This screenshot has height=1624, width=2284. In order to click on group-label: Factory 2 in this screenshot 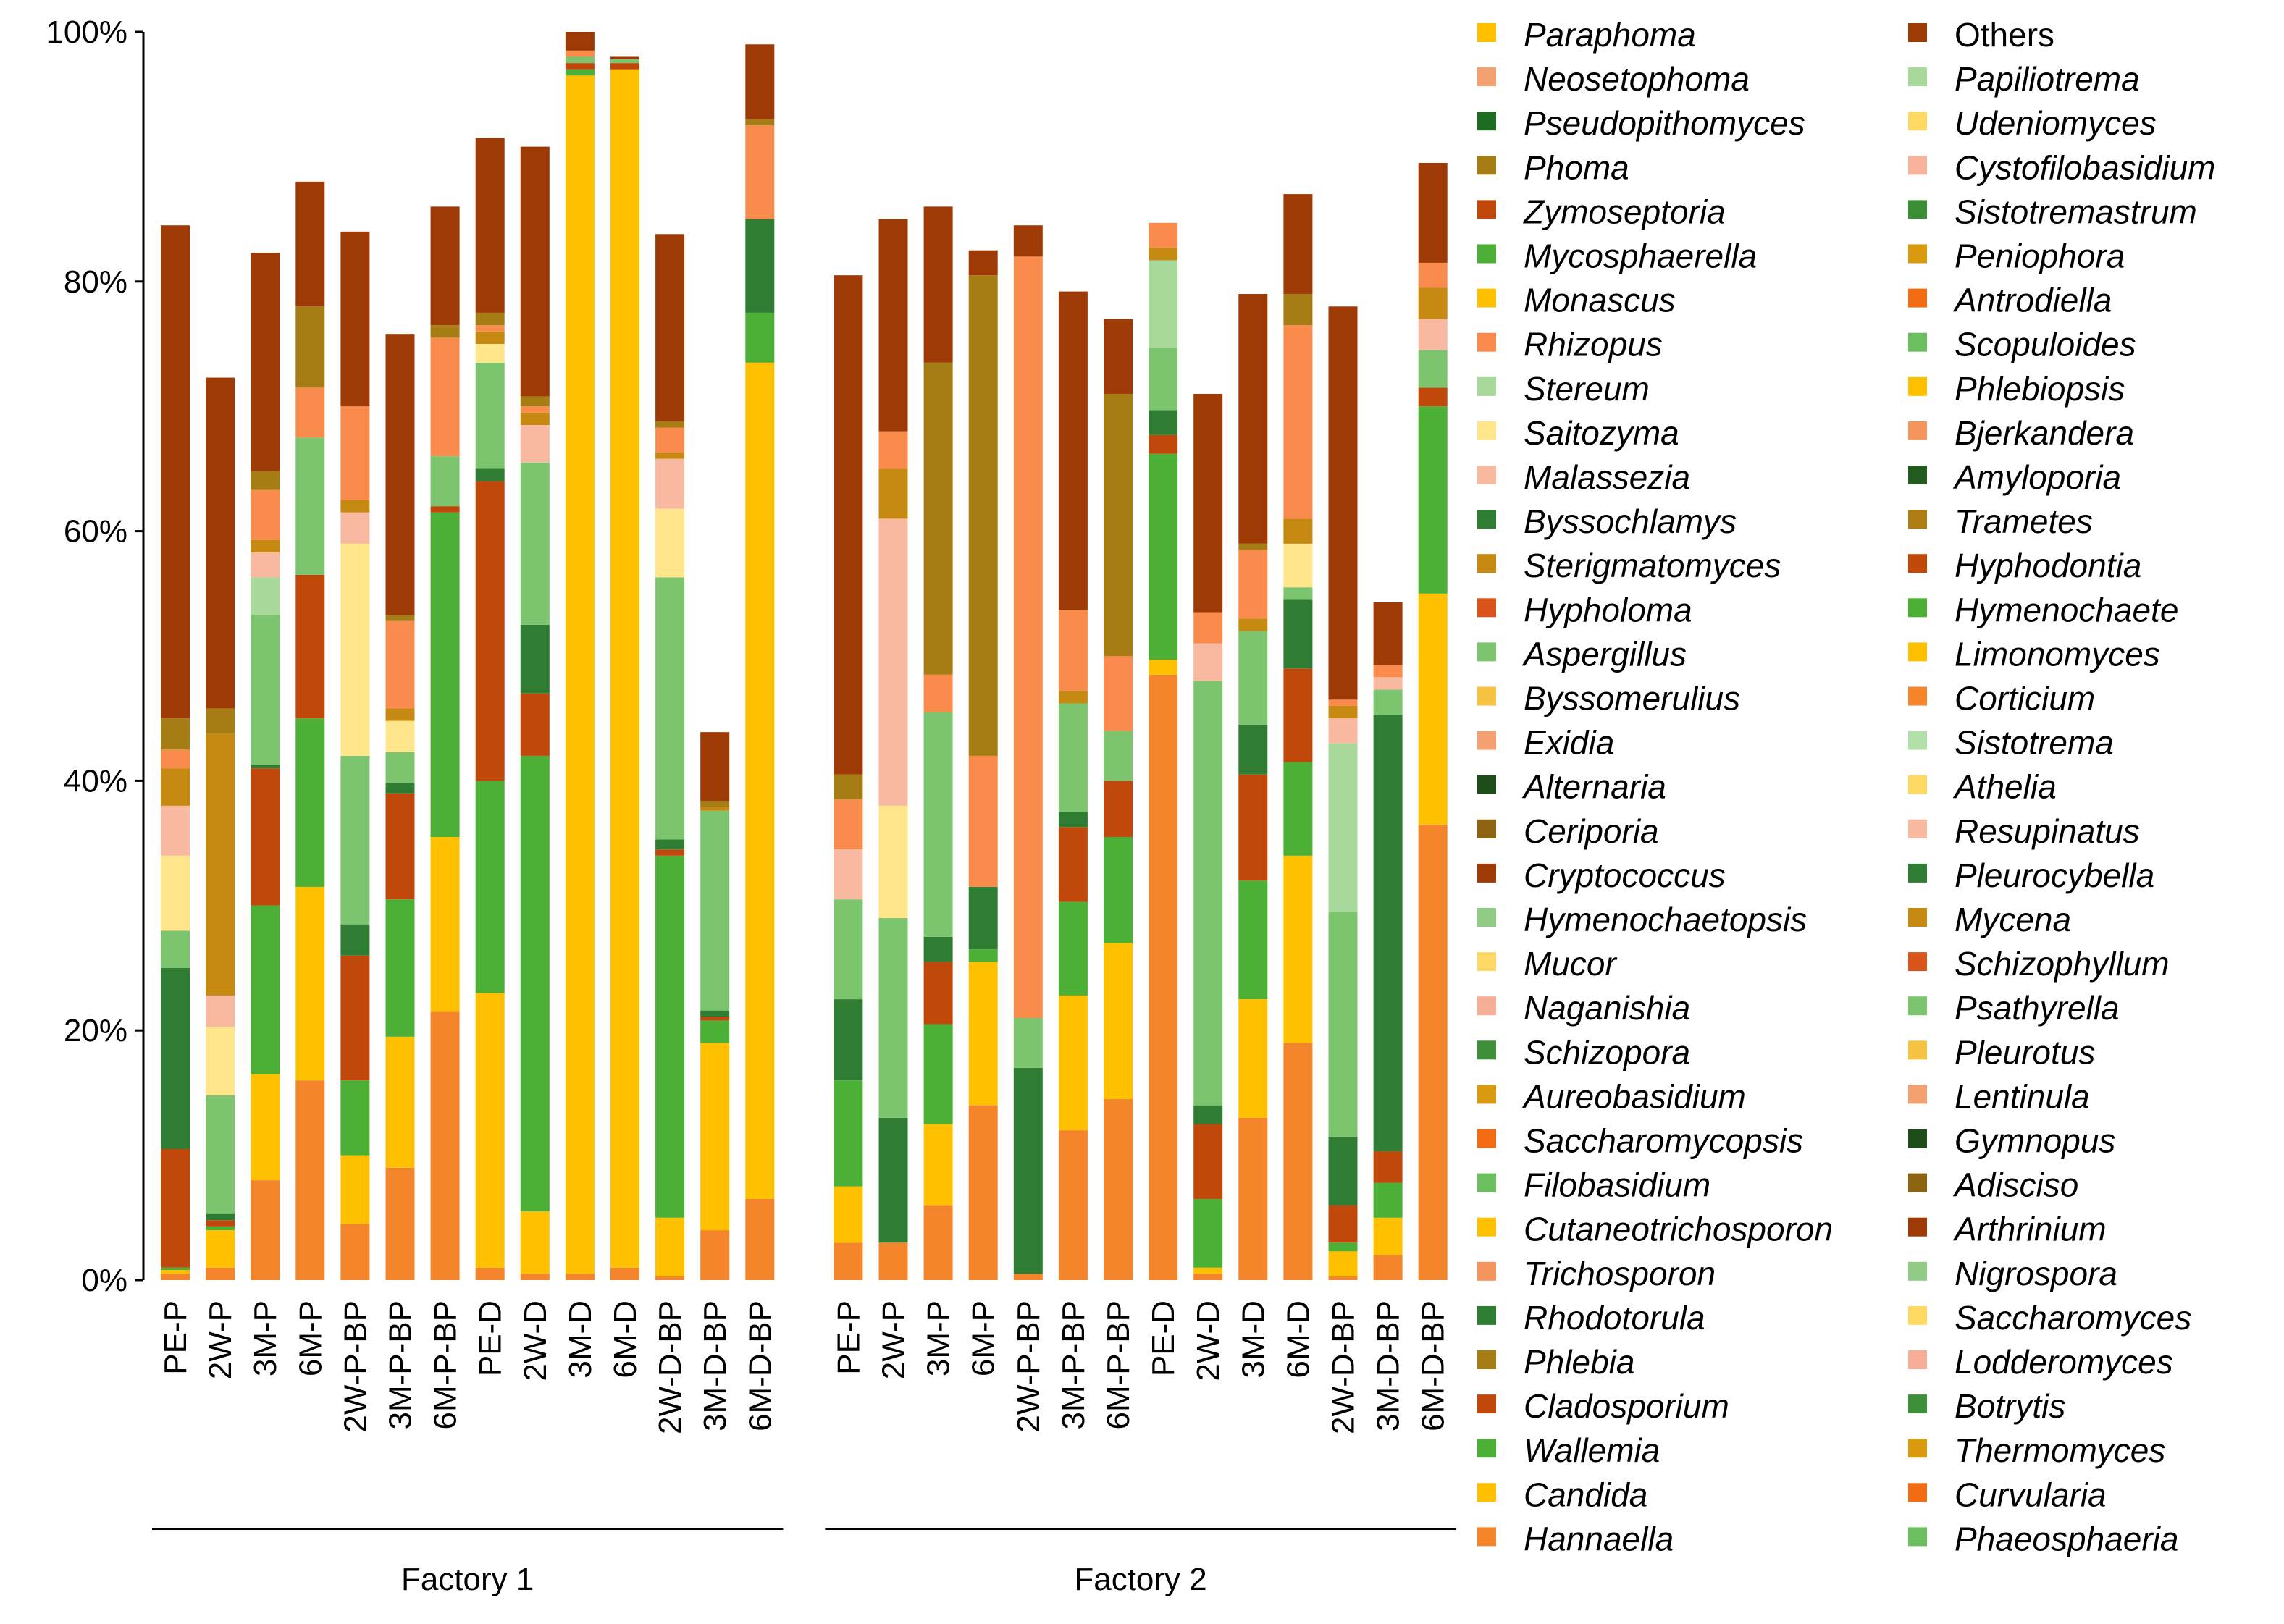, I will do `click(1140, 1579)`.